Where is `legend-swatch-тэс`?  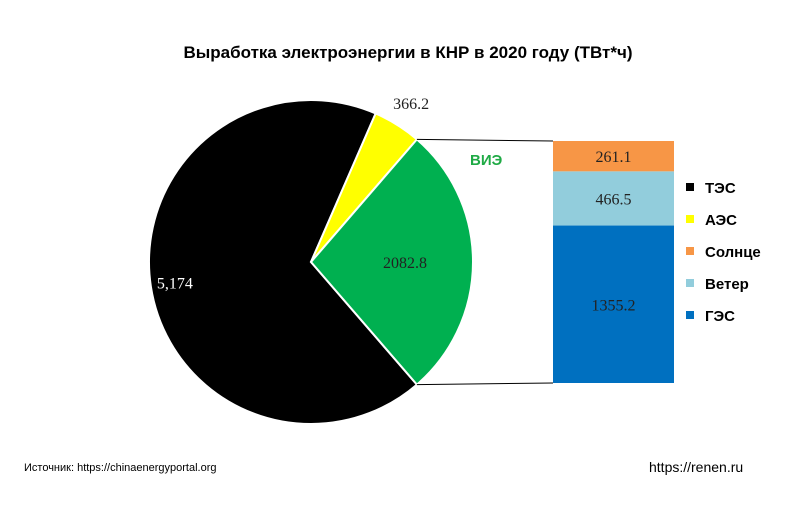
legend-swatch-тэс is located at coordinates (690, 187).